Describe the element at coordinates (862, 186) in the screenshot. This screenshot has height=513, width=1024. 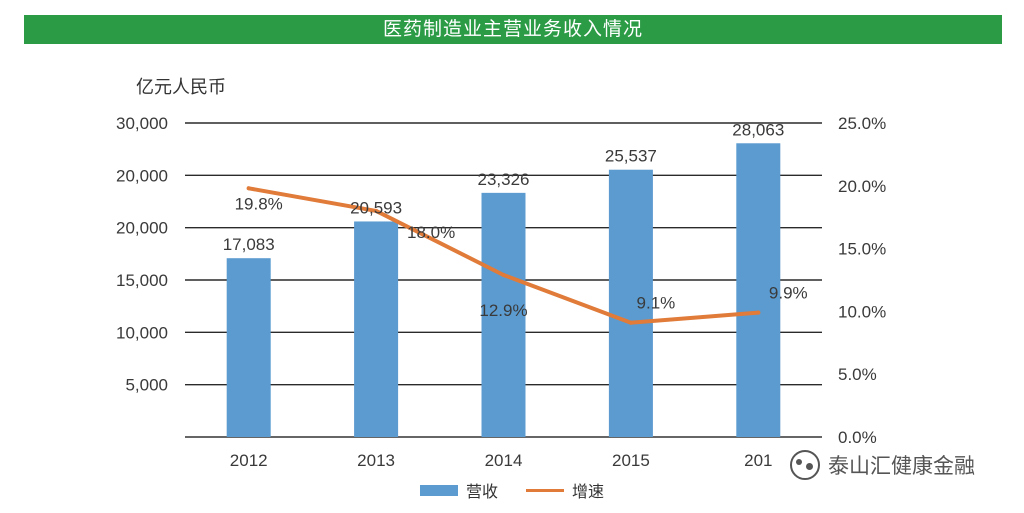
I see `right-axis-tick-label: 20.0%` at that location.